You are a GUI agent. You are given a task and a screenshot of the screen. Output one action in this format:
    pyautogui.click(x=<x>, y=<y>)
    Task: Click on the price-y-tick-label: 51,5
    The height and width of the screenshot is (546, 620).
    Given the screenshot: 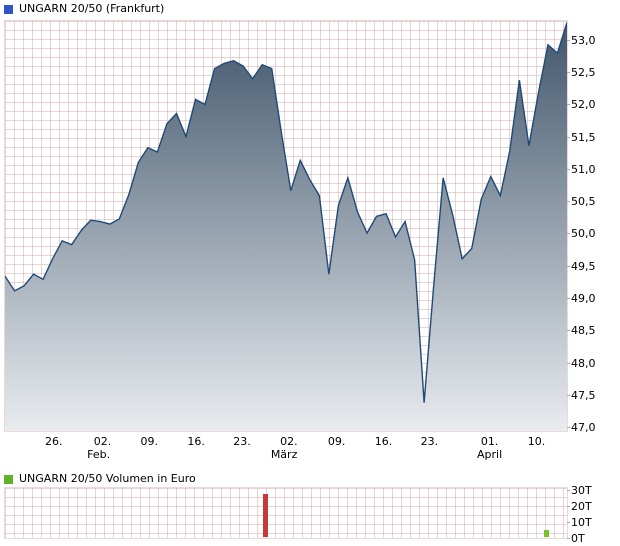 What is the action you would take?
    pyautogui.click(x=581, y=137)
    